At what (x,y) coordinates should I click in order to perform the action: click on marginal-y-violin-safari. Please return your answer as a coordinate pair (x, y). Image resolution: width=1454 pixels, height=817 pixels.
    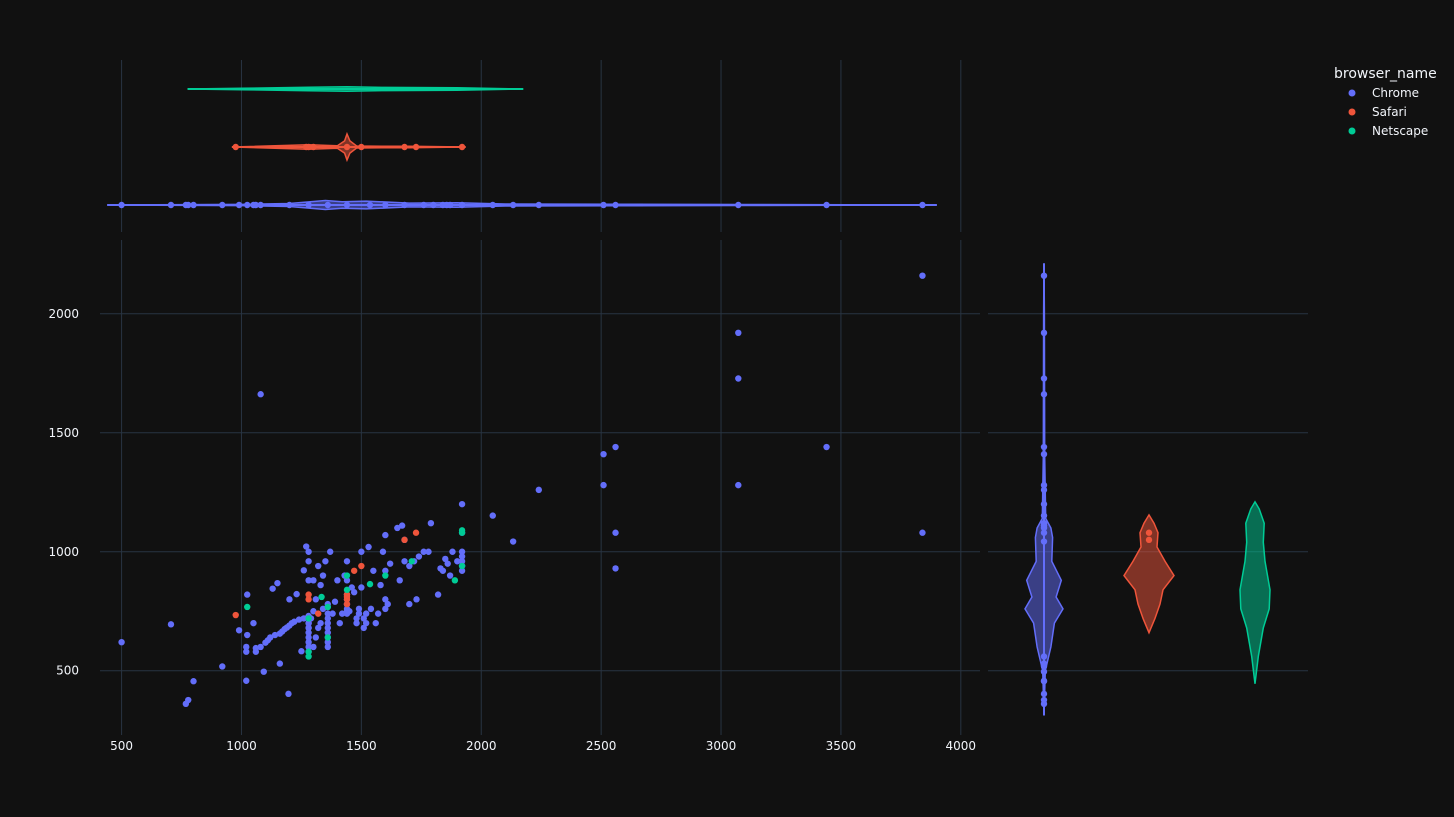
    Looking at the image, I should click on (1149, 574).